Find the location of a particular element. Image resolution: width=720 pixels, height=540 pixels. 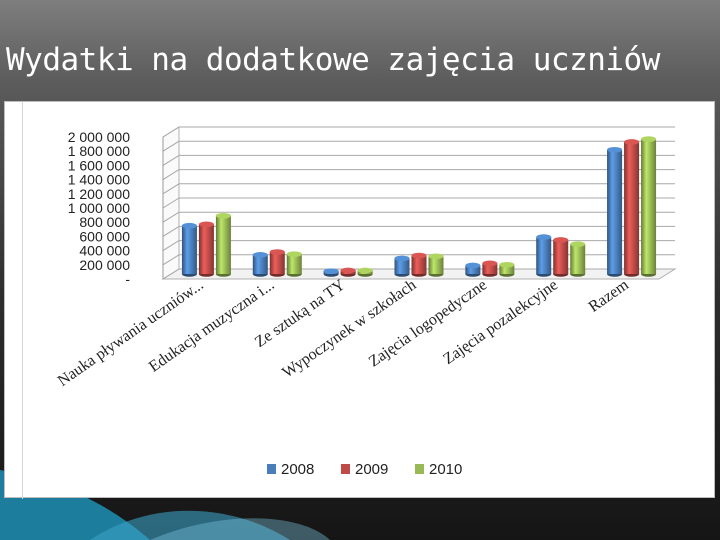

y-tick-label: 600 000 is located at coordinates (104, 236).